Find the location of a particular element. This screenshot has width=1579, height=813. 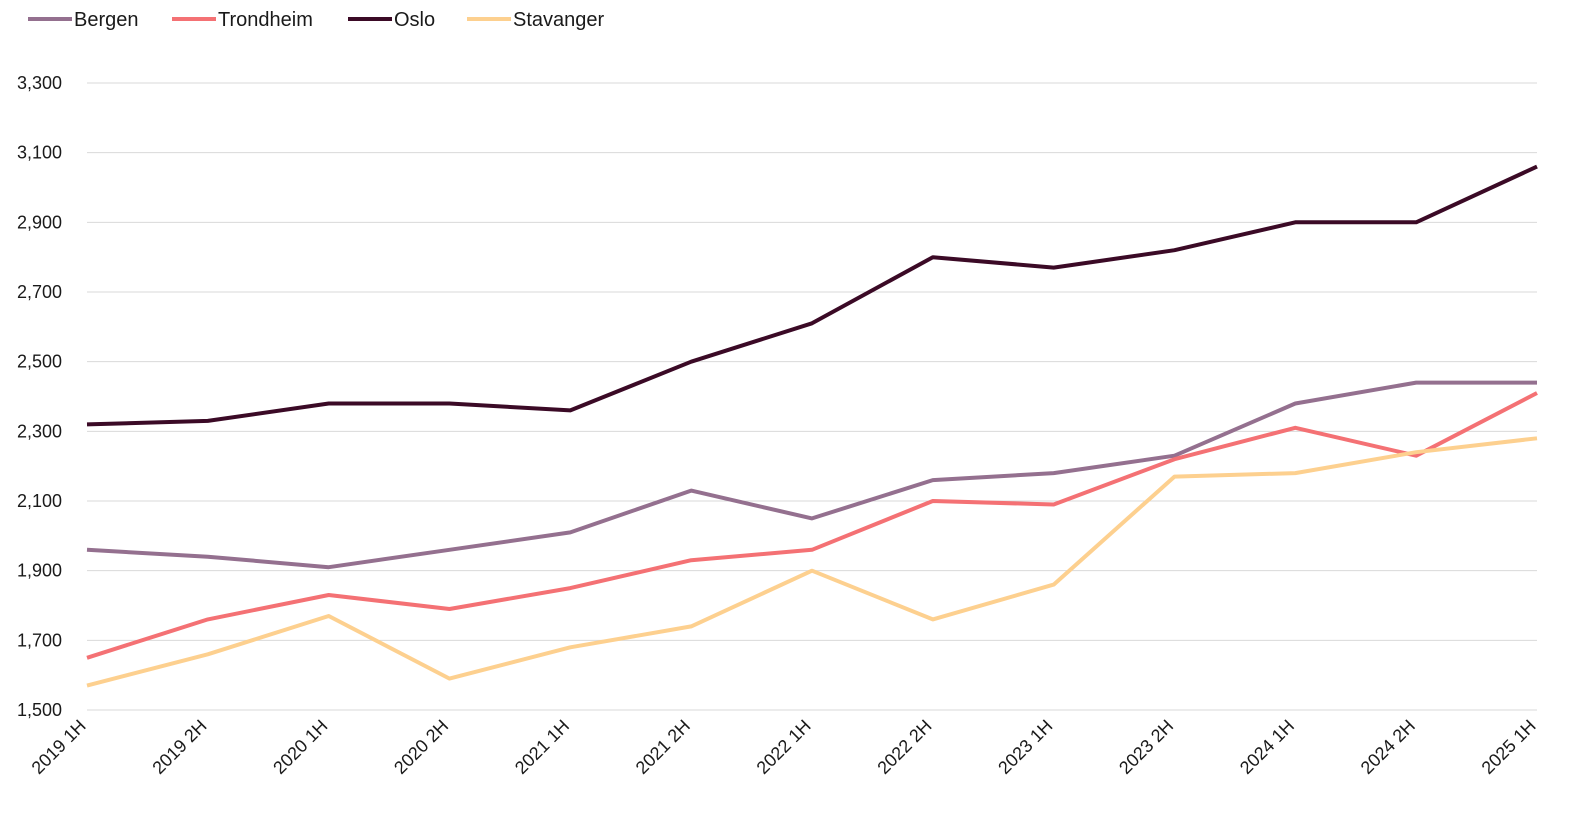

x-tick-label: 2019 1H is located at coordinates (59, 747).